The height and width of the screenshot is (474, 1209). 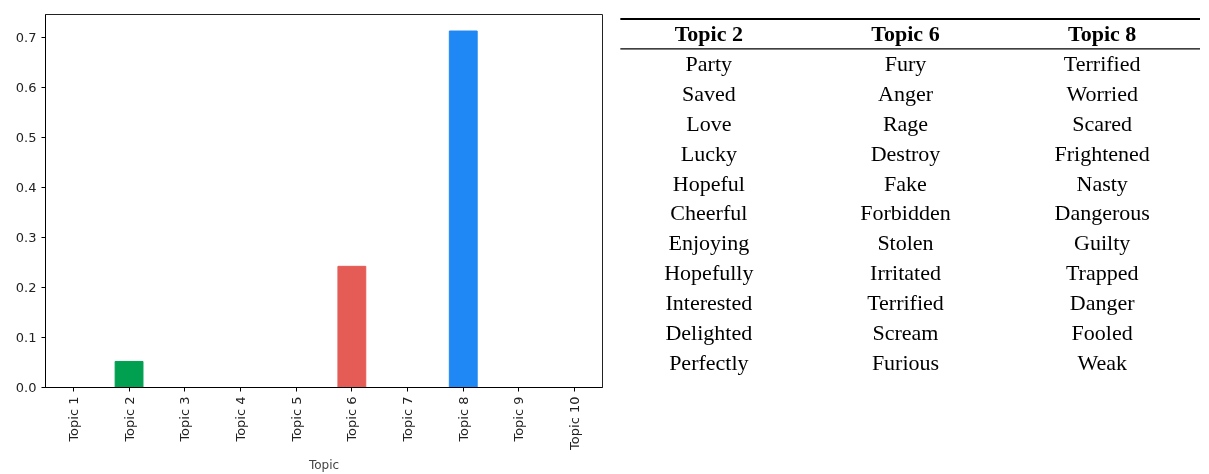 What do you see at coordinates (905, 362) in the screenshot?
I see `text: Furious` at bounding box center [905, 362].